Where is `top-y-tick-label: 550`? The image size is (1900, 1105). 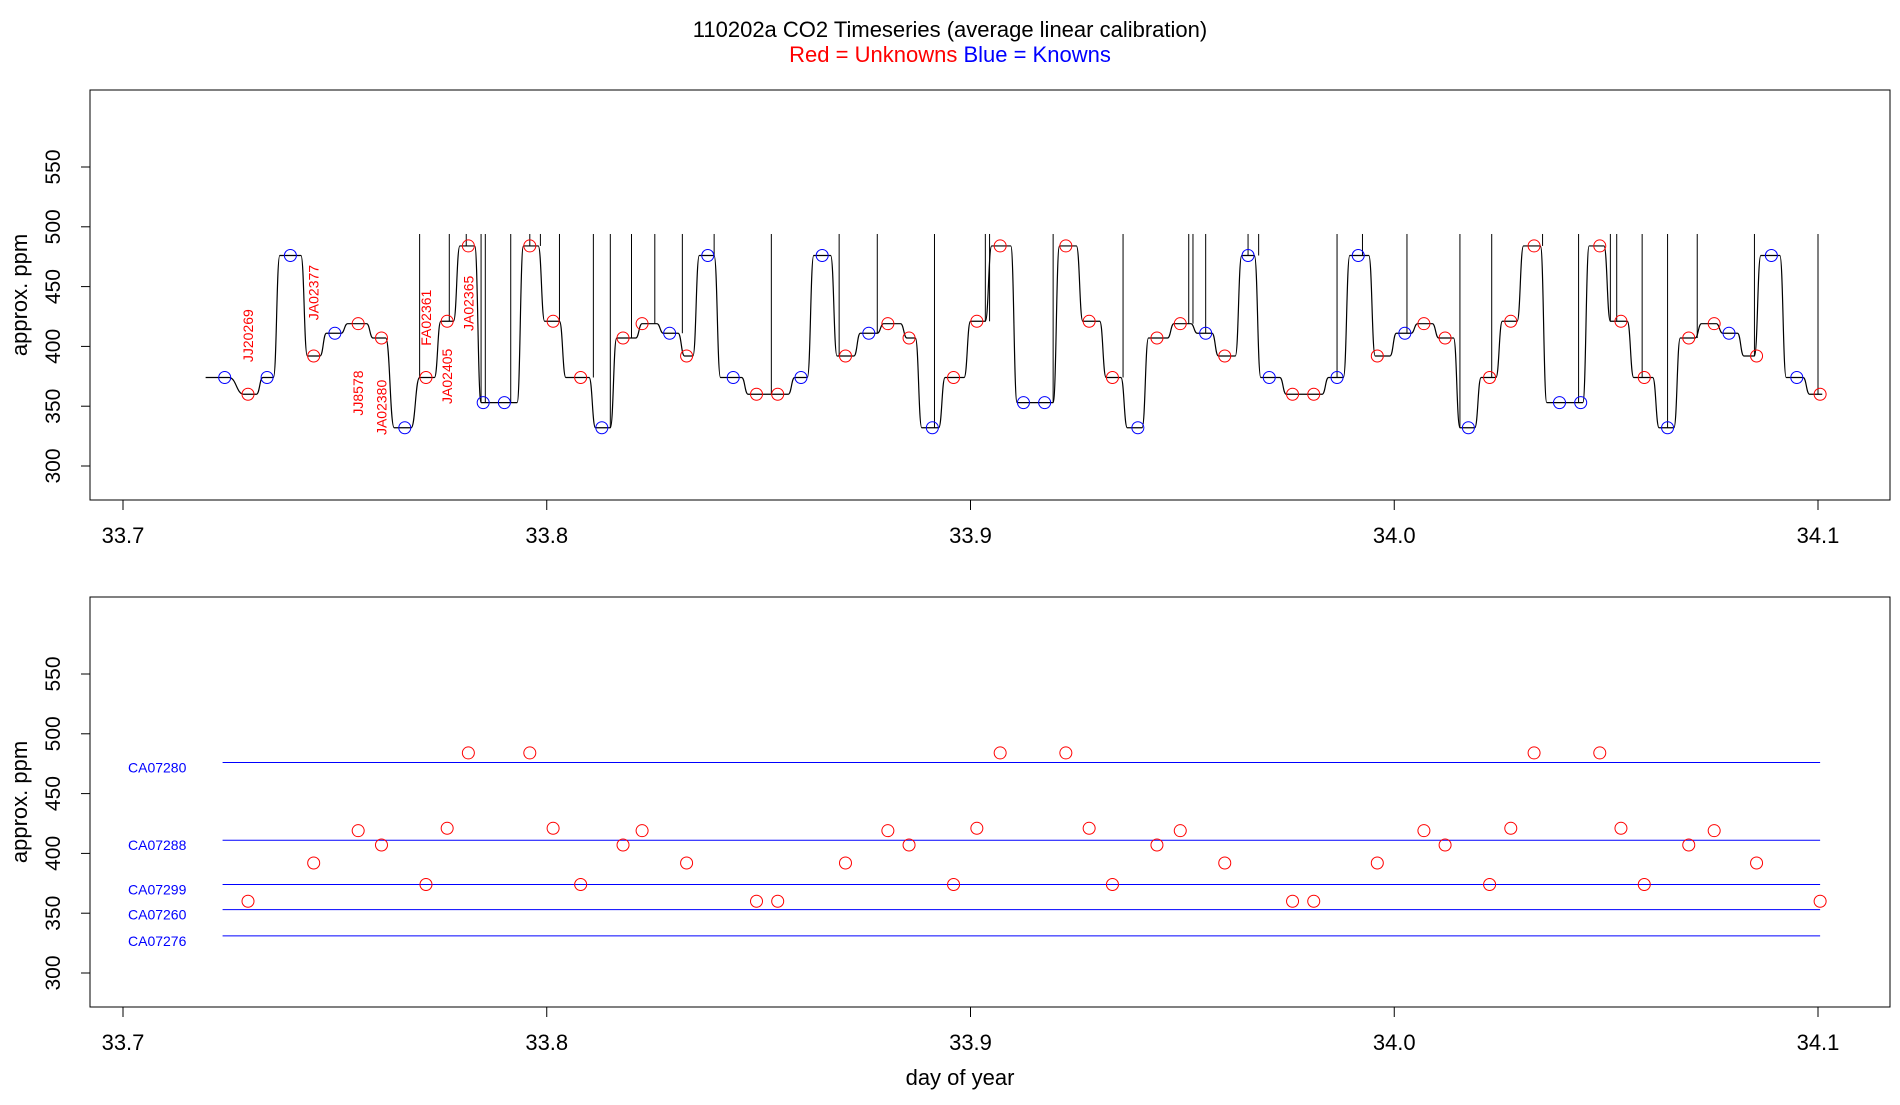 top-y-tick-label: 550 is located at coordinates (53, 166).